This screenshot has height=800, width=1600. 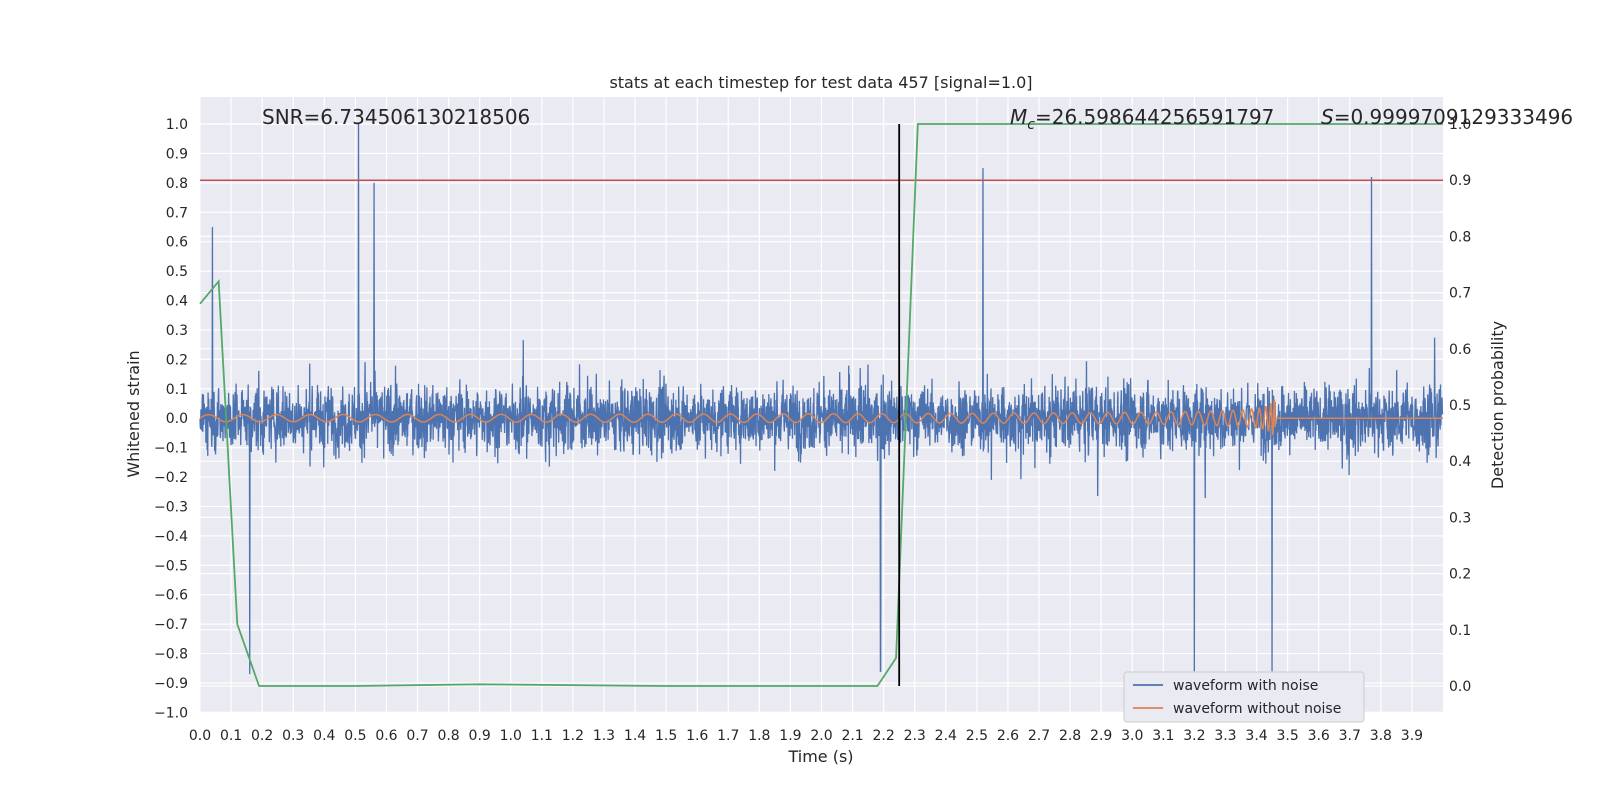 I want to click on x-tick-label: 1.4, so click(x=635, y=736).